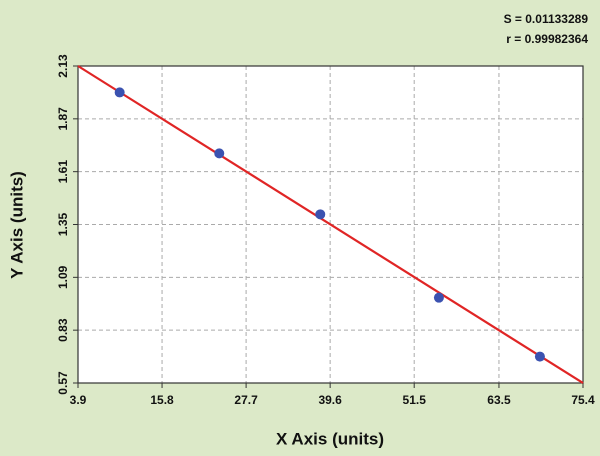 The height and width of the screenshot is (456, 600). Describe the element at coordinates (162, 400) in the screenshot. I see `x-tick-label: 15.8` at that location.